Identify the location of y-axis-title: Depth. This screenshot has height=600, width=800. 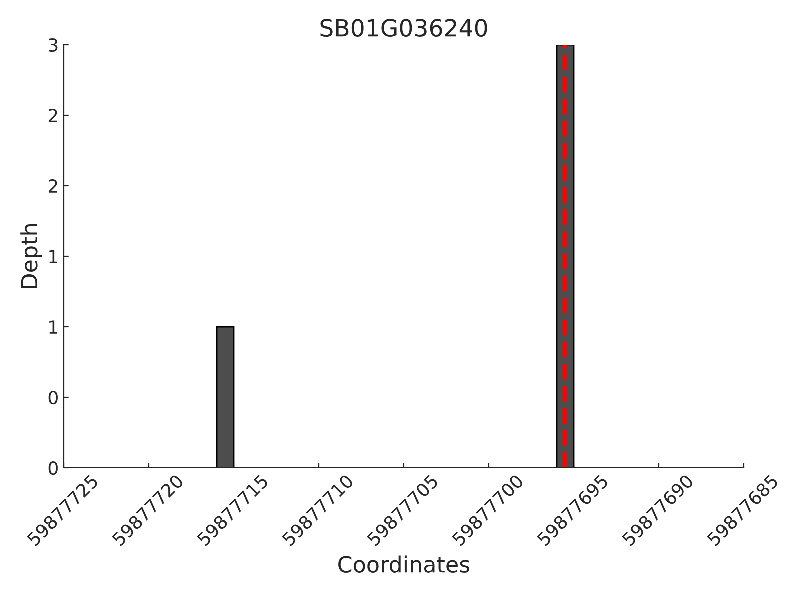
(31, 256).